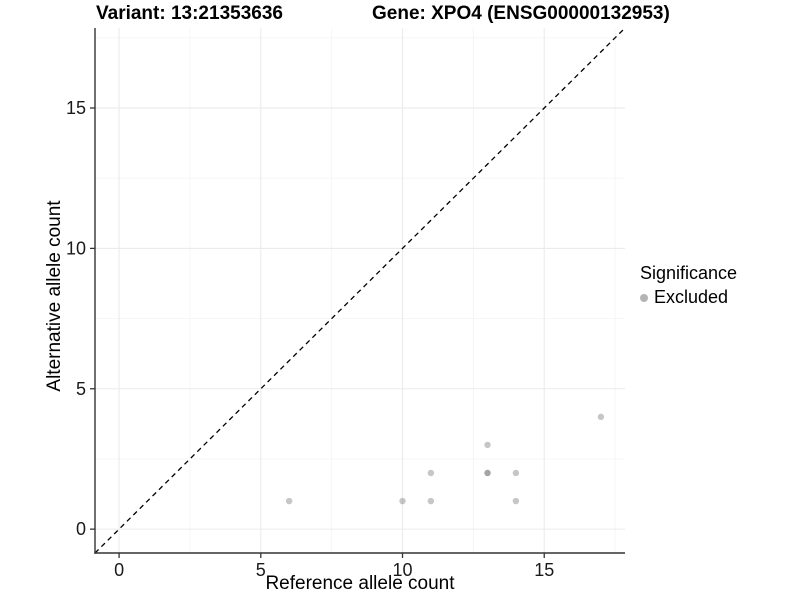 Image resolution: width=800 pixels, height=600 pixels. What do you see at coordinates (544, 570) in the screenshot?
I see `x-tick-label: 15` at bounding box center [544, 570].